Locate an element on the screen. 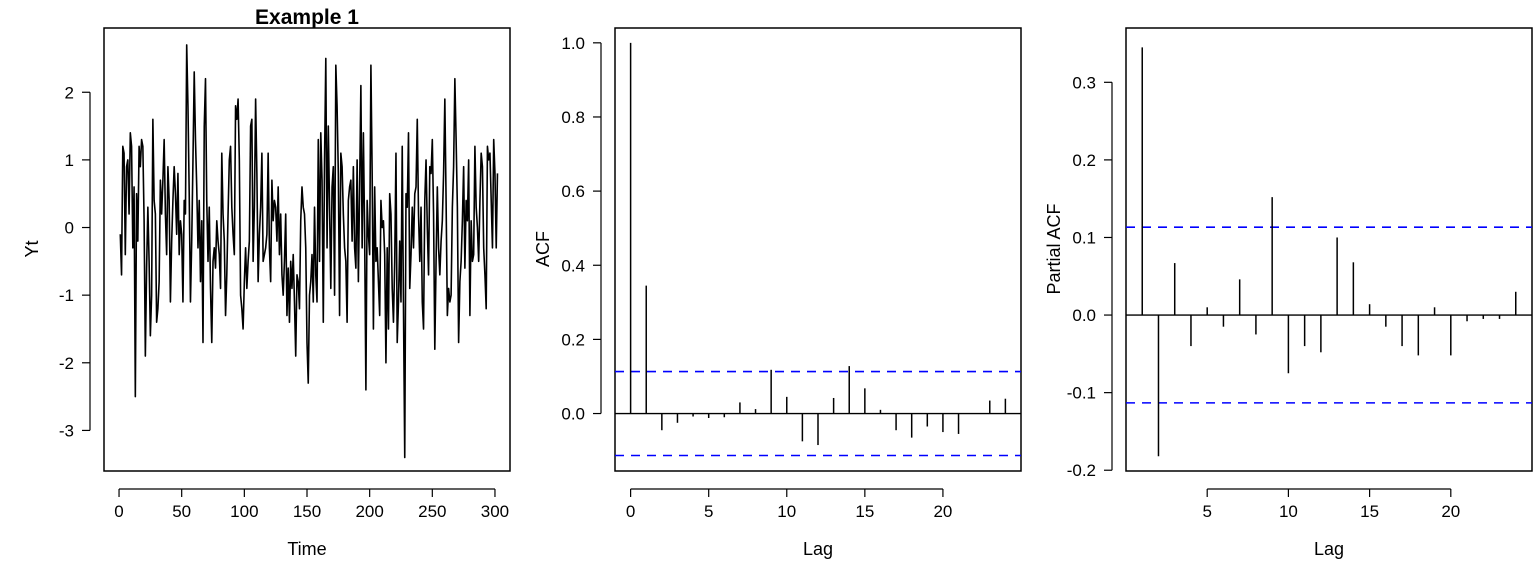  time-series-x-tick-label: 200 is located at coordinates (369, 511).